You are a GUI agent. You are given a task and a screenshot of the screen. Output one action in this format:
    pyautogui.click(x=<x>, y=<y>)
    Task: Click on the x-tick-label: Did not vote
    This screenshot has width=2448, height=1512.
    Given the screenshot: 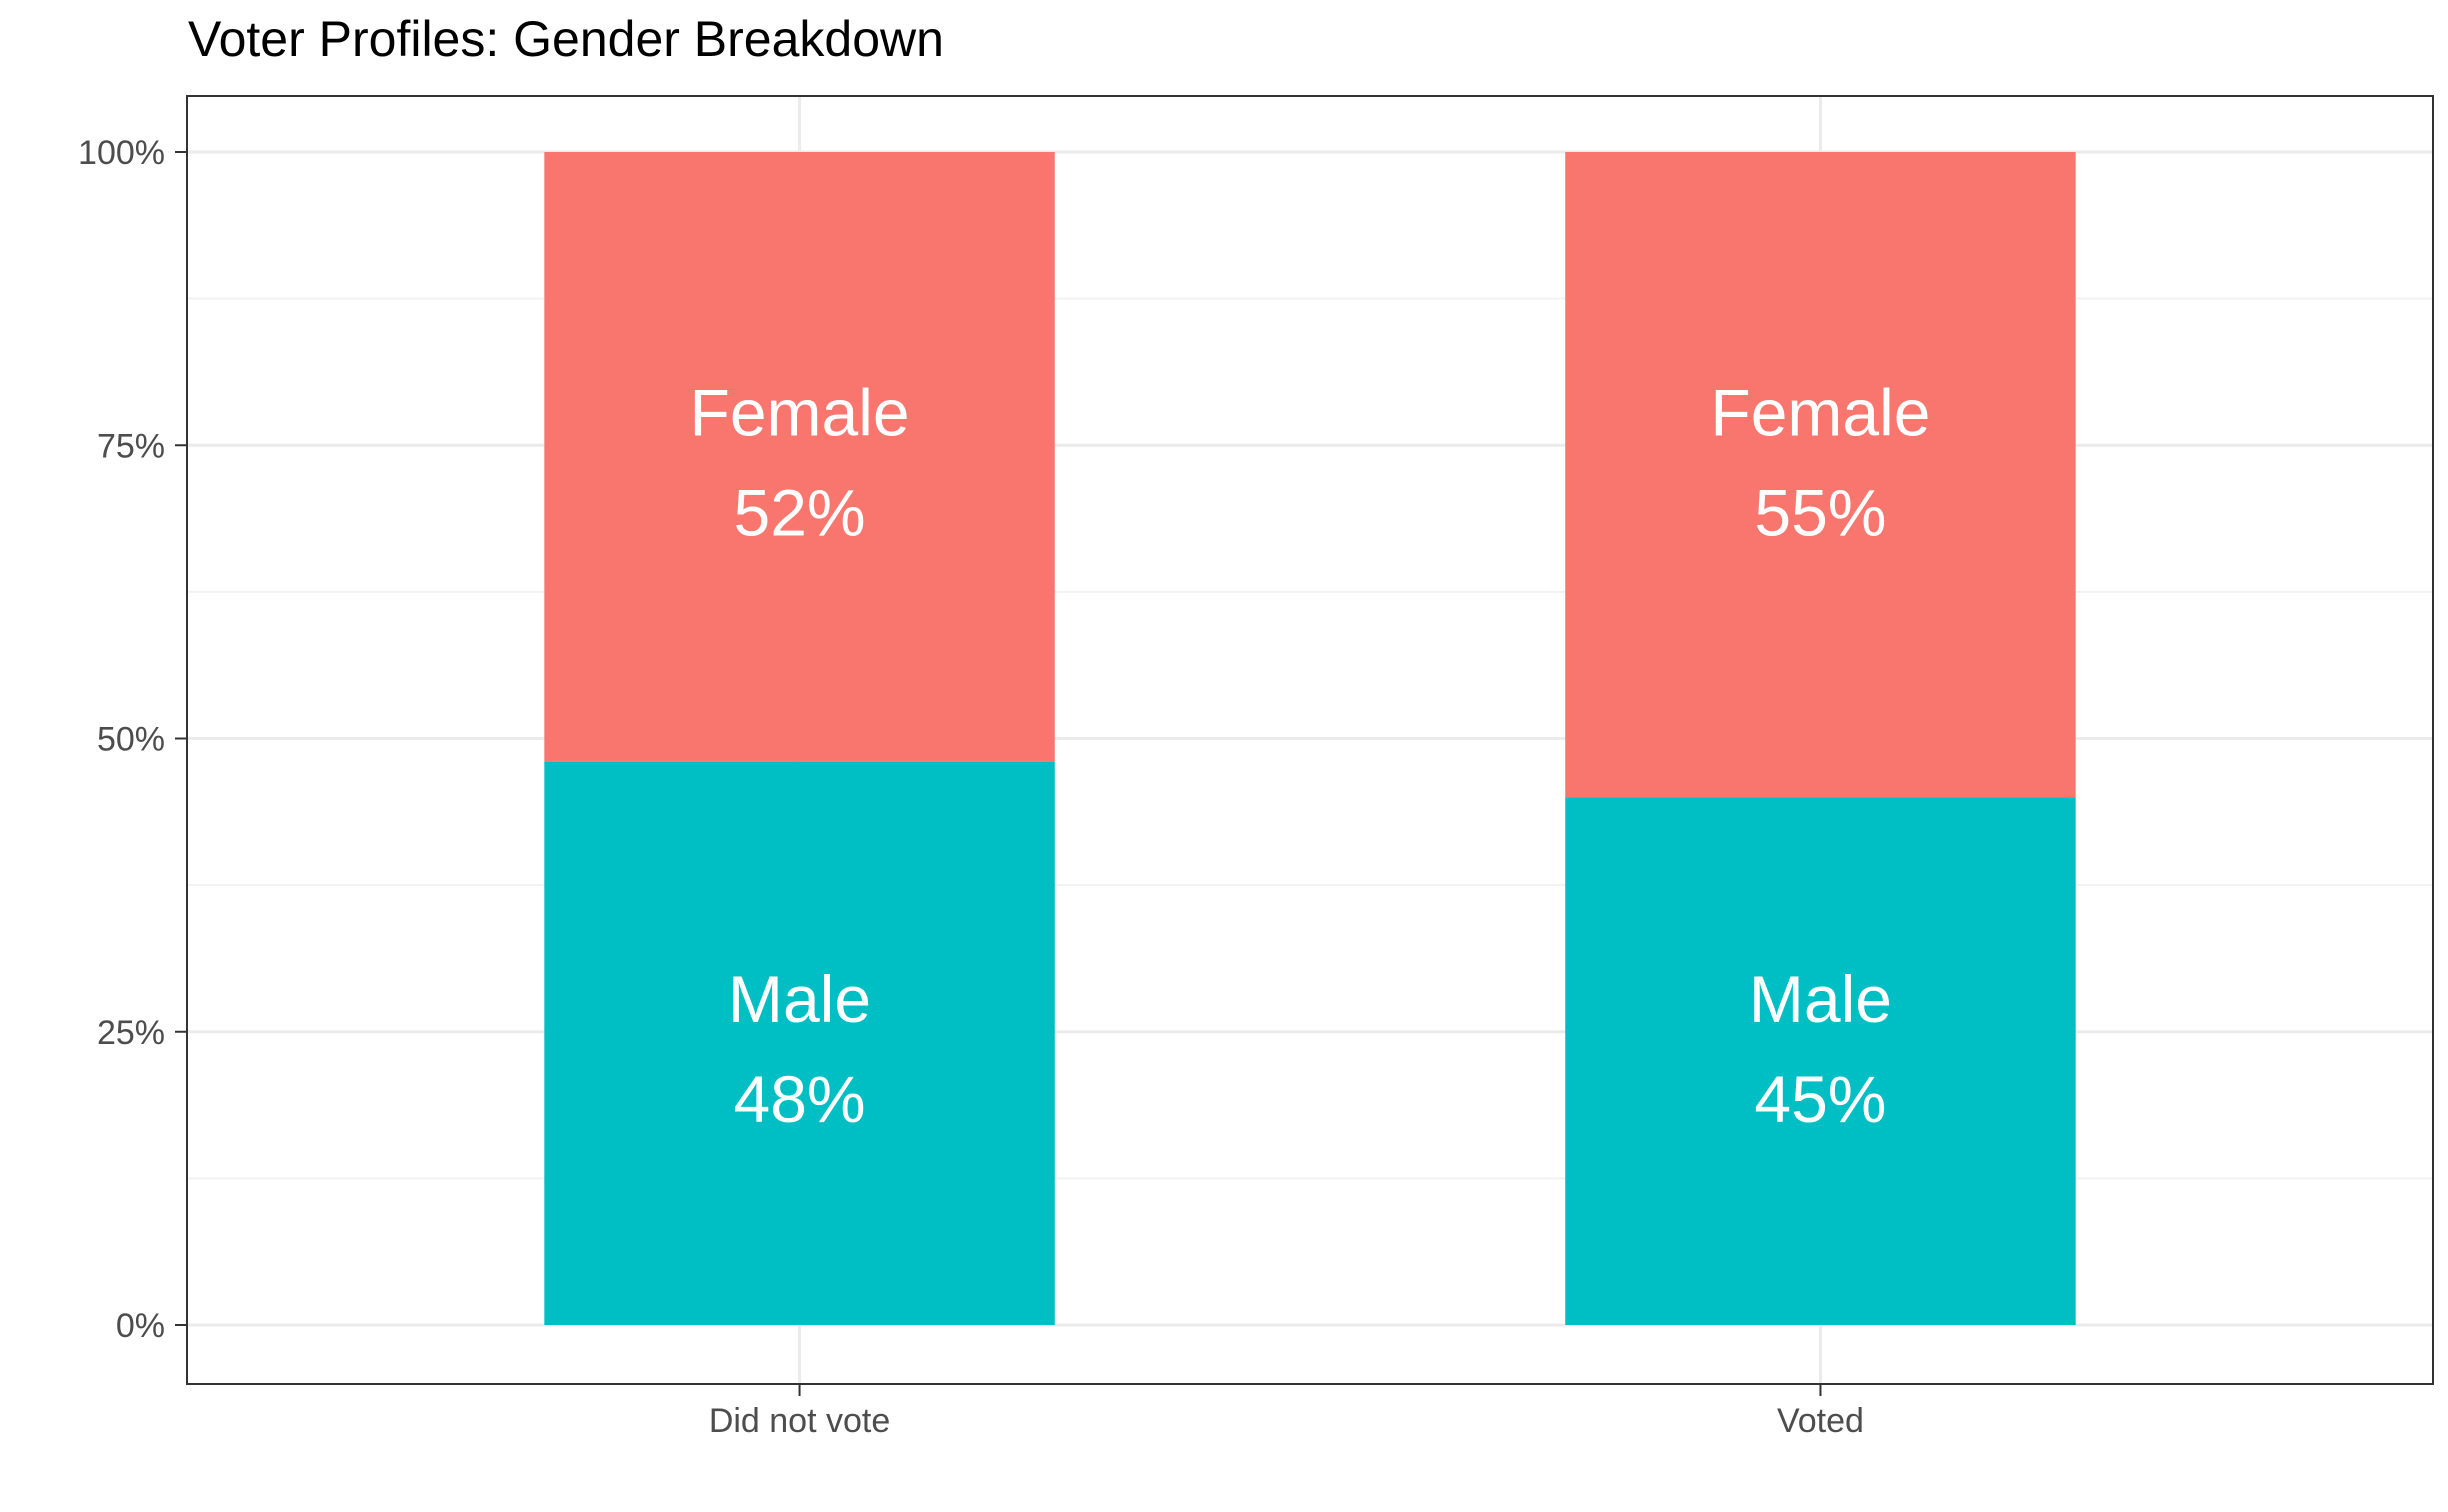 What is the action you would take?
    pyautogui.click(x=799, y=1421)
    